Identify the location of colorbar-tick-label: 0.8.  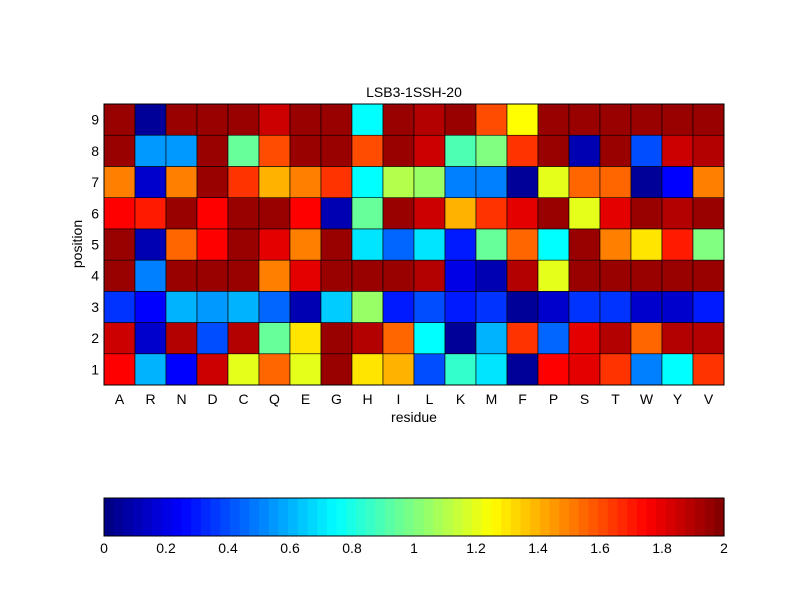
(352, 548).